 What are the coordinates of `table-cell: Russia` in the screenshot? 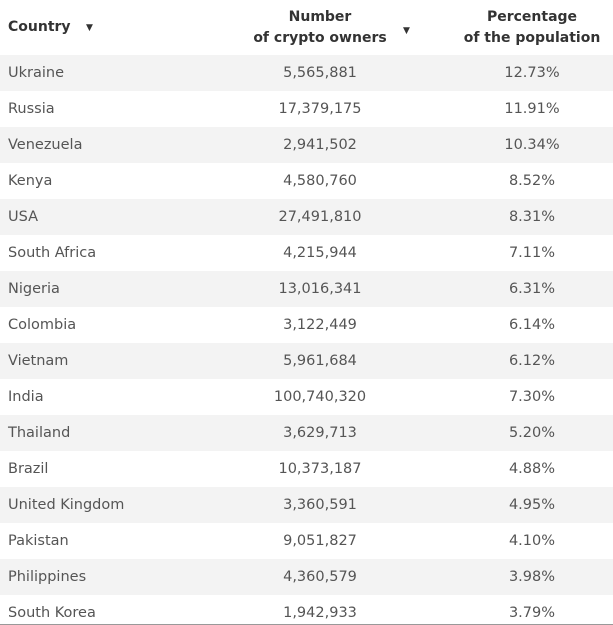 It's located at (31, 109).